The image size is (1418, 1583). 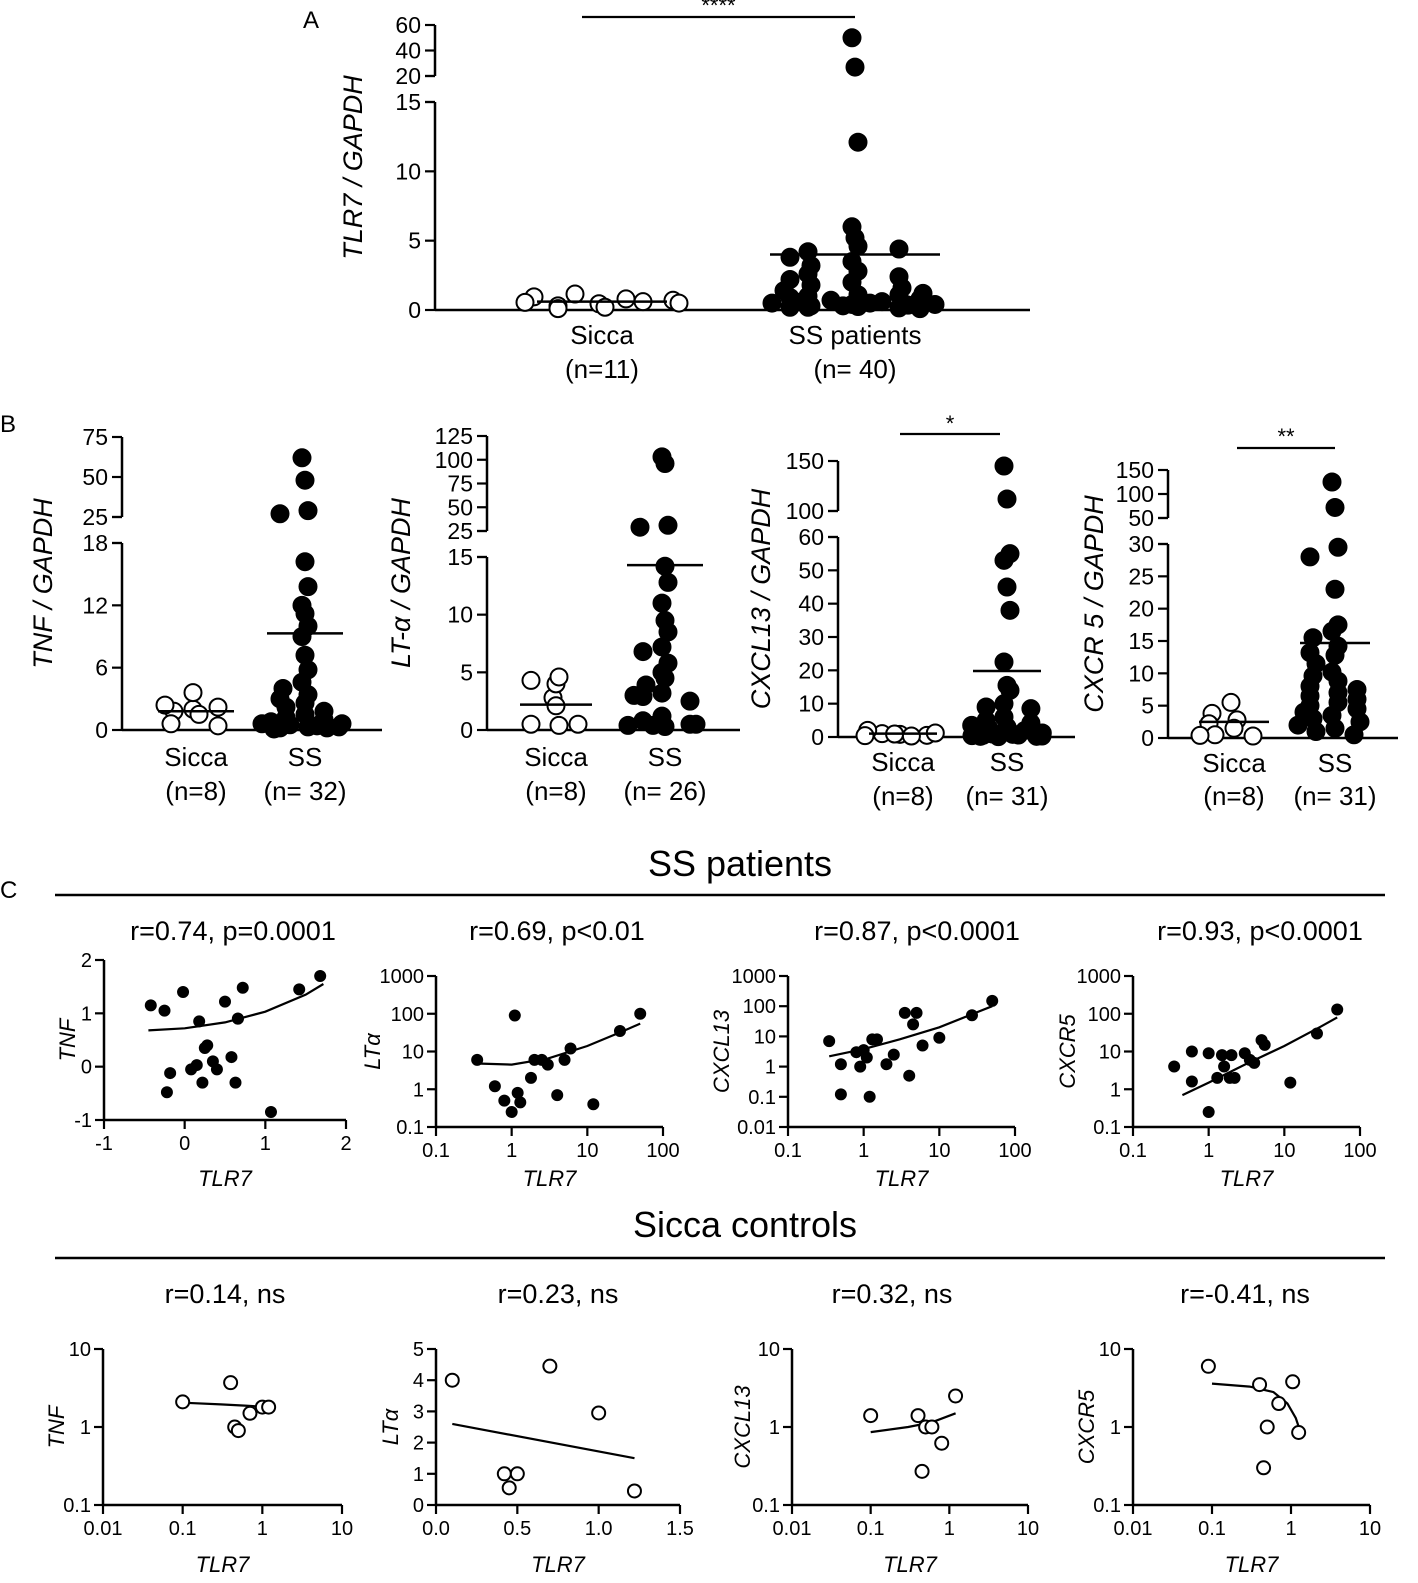 What do you see at coordinates (454, 436) in the screenshot?
I see `y-tick-label: 125` at bounding box center [454, 436].